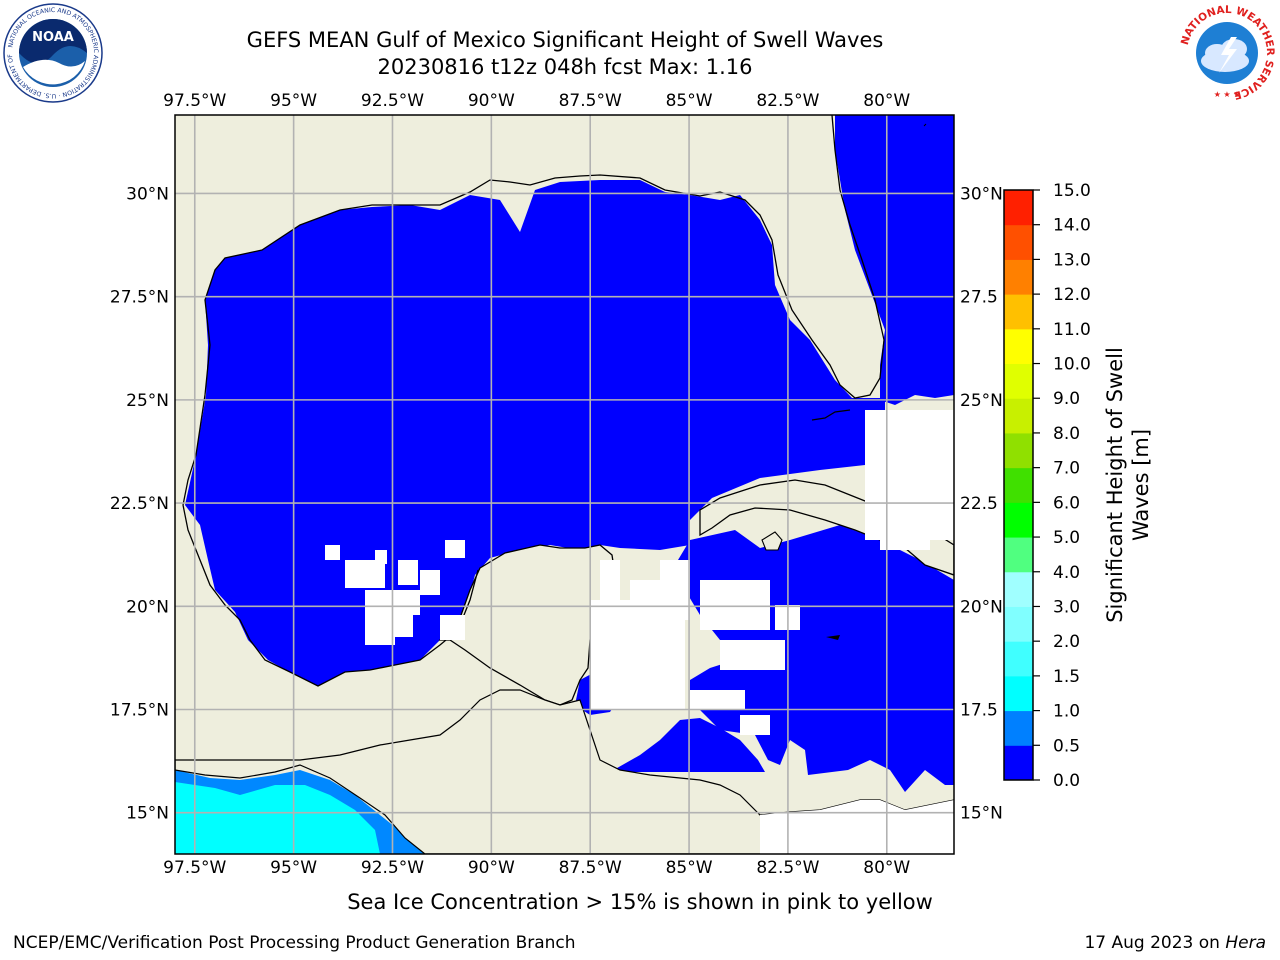  What do you see at coordinates (590, 868) in the screenshot?
I see `lon-tick-label-bottom: 87.5°W` at bounding box center [590, 868].